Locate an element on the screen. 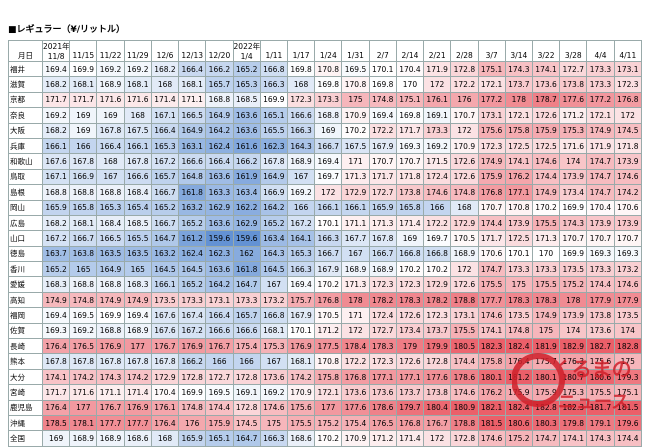 The height and width of the screenshot is (447, 650). price-cell: 179.9 is located at coordinates (437, 346).